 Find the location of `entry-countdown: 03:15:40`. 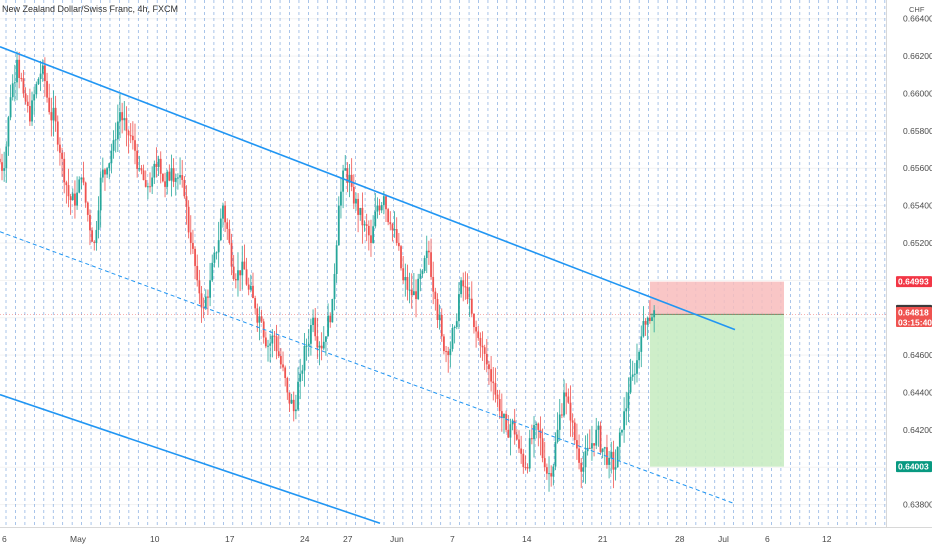

entry-countdown: 03:15:40 is located at coordinates (915, 322).